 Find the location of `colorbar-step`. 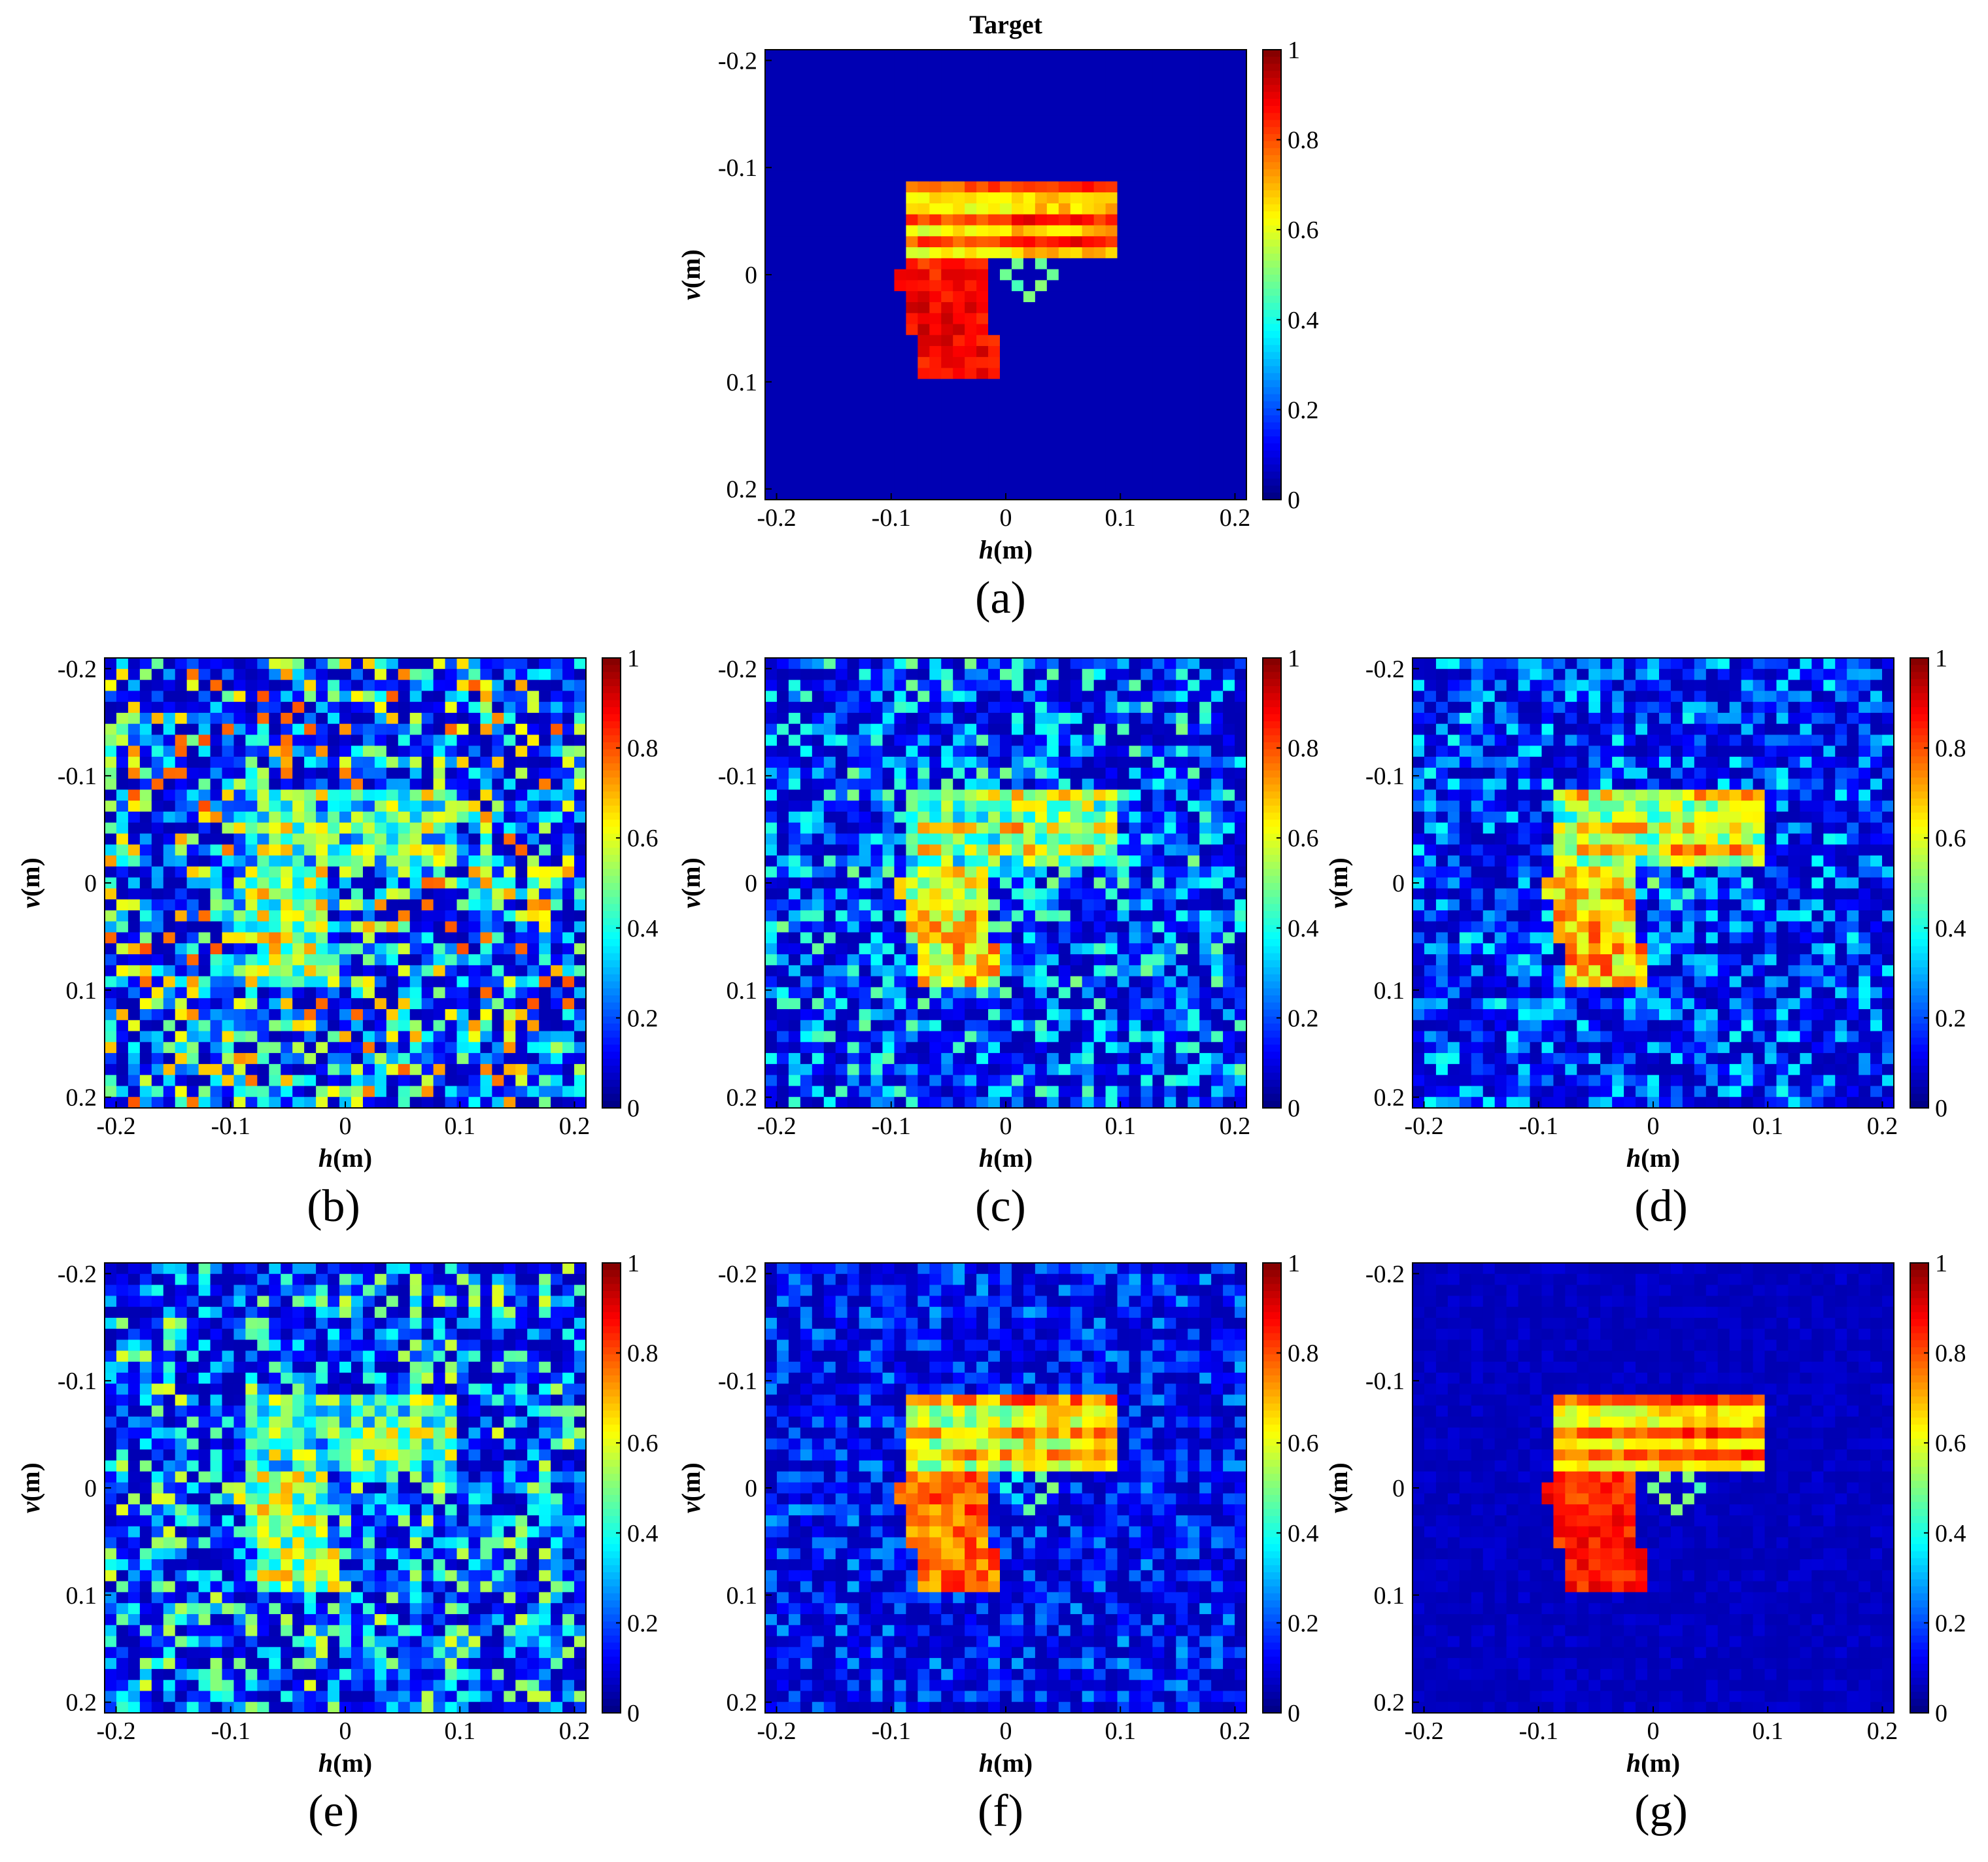

colorbar-step is located at coordinates (611, 760).